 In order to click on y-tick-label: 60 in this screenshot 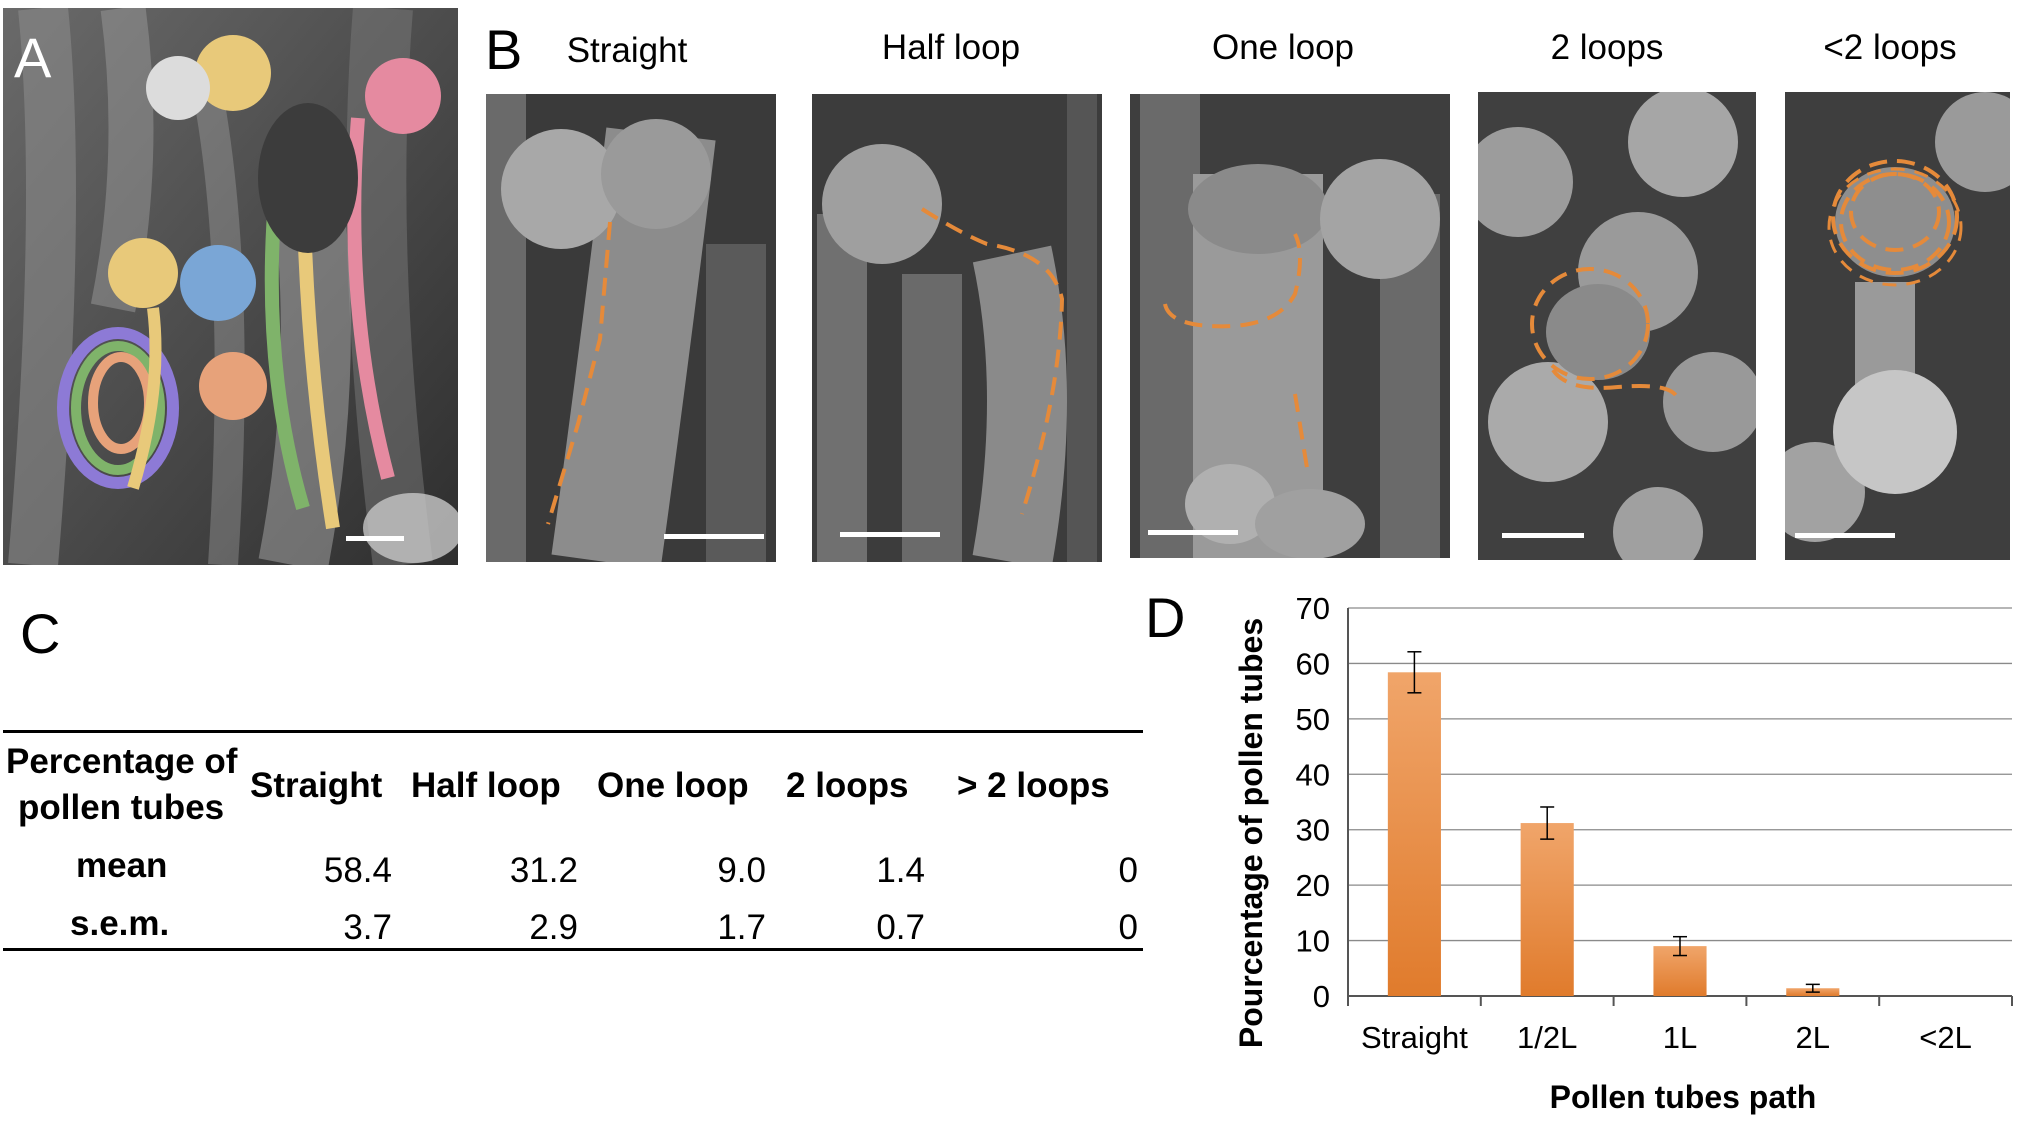, I will do `click(1313, 663)`.